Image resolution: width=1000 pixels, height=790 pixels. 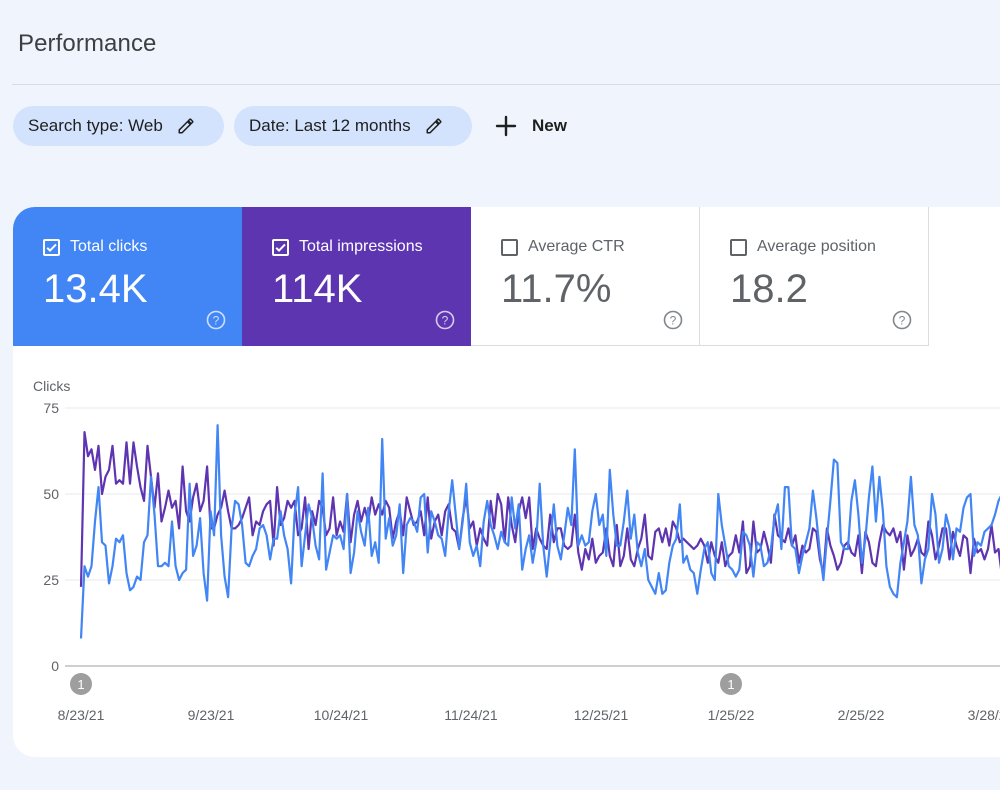 What do you see at coordinates (816, 246) in the screenshot?
I see `average-position-label: Average position` at bounding box center [816, 246].